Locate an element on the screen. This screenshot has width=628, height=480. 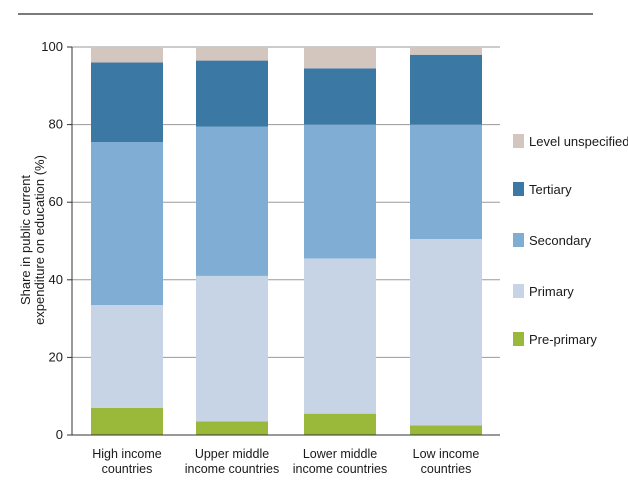
top-rule is located at coordinates (305, 14).